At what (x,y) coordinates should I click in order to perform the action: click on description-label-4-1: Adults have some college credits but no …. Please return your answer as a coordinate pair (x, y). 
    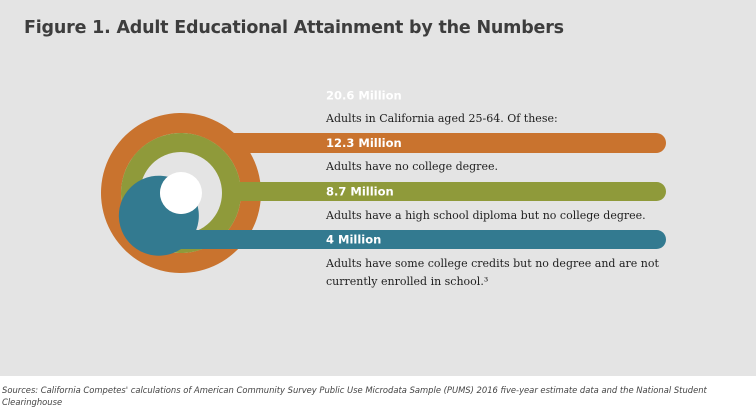
    Looking at the image, I should click on (492, 263).